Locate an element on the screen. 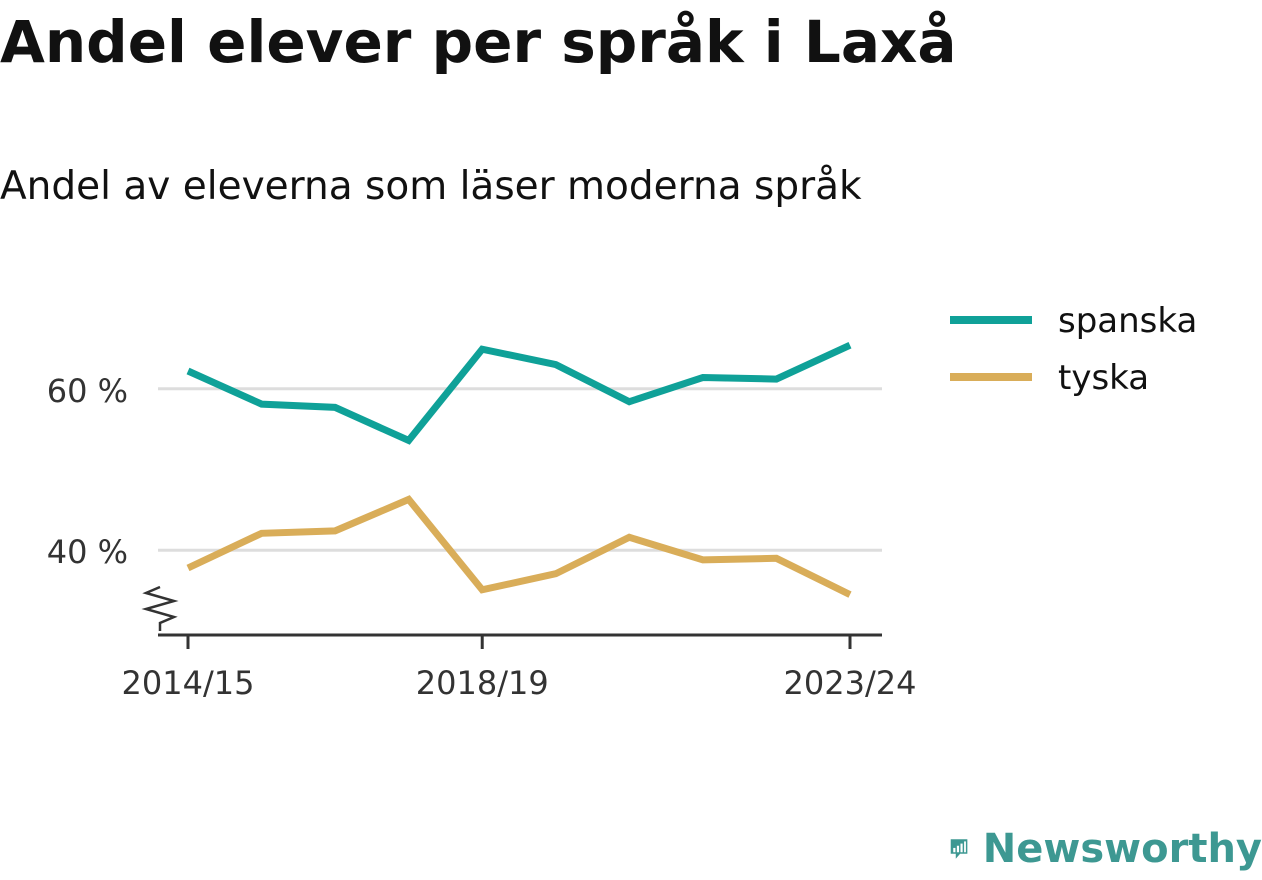 This screenshot has width=1262, height=880. series-line-tyska is located at coordinates (519, 546).